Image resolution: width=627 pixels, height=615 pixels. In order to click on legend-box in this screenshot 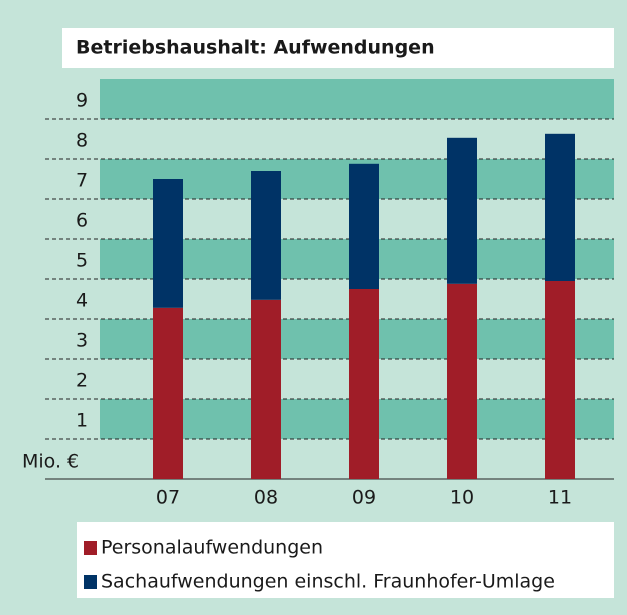, I will do `click(345, 560)`.